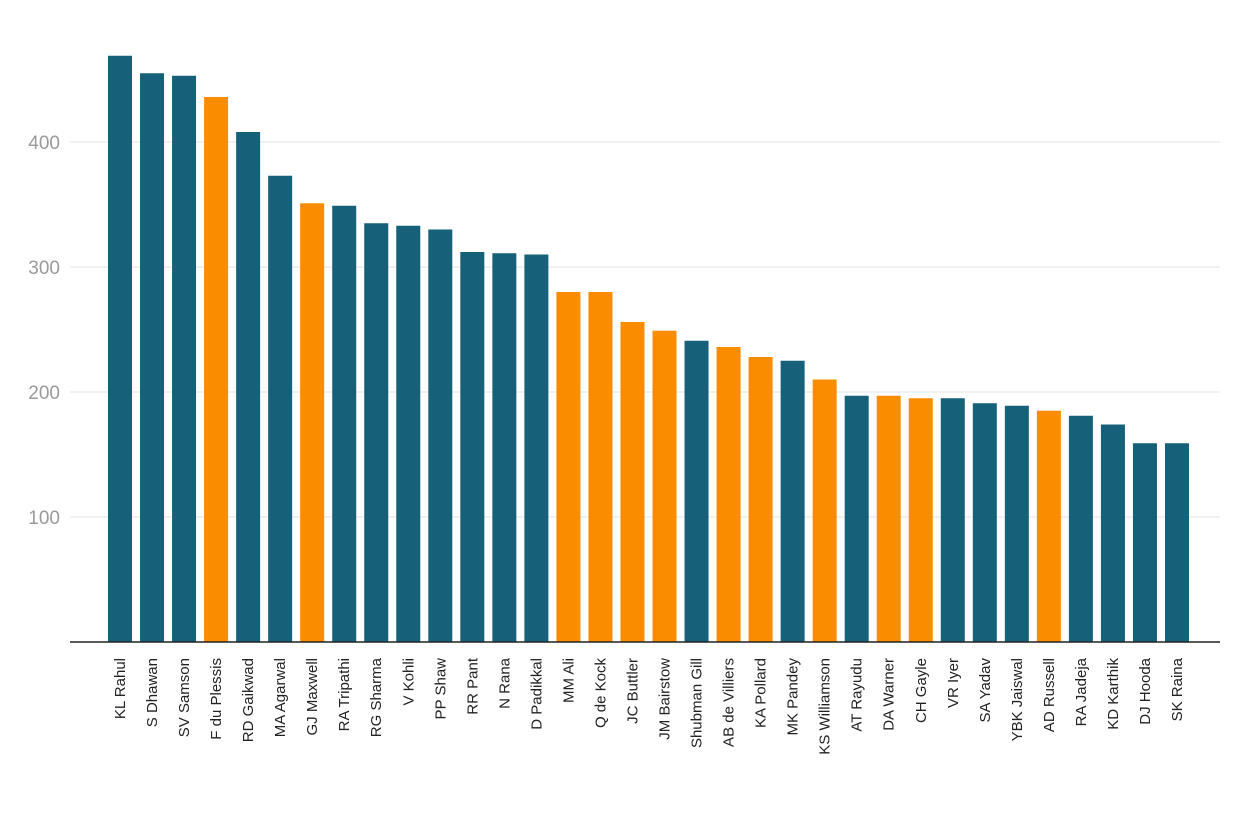  What do you see at coordinates (472, 447) in the screenshot?
I see `bar-rr-pant` at bounding box center [472, 447].